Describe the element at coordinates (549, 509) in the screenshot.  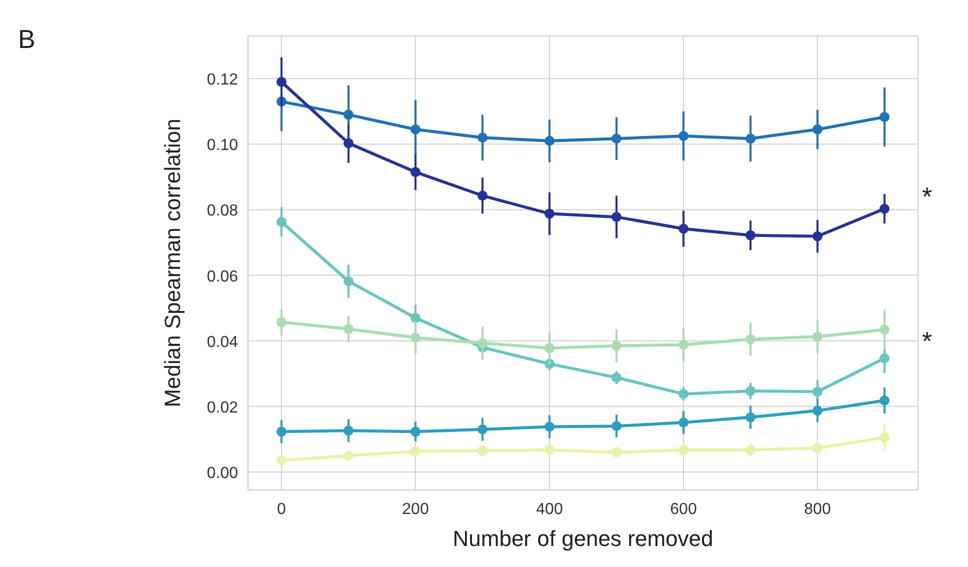
I see `x-tick-label: 400` at that location.